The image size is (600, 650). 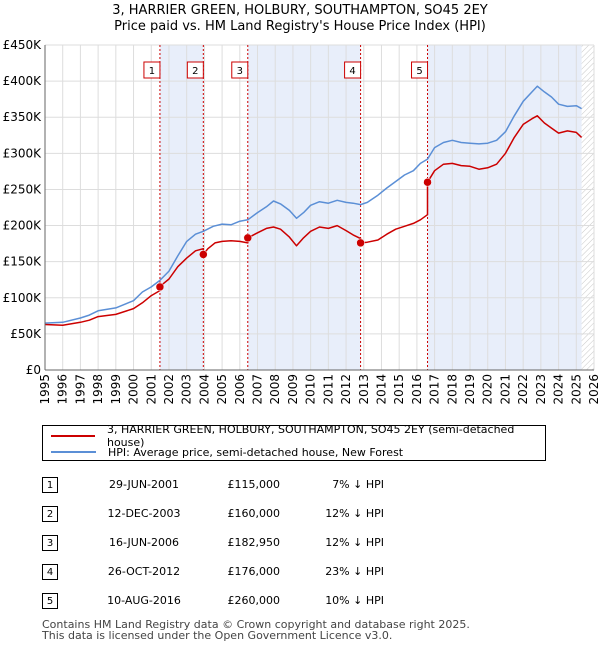 What do you see at coordinates (254, 600) in the screenshot?
I see `sale-price: £260,000` at bounding box center [254, 600].